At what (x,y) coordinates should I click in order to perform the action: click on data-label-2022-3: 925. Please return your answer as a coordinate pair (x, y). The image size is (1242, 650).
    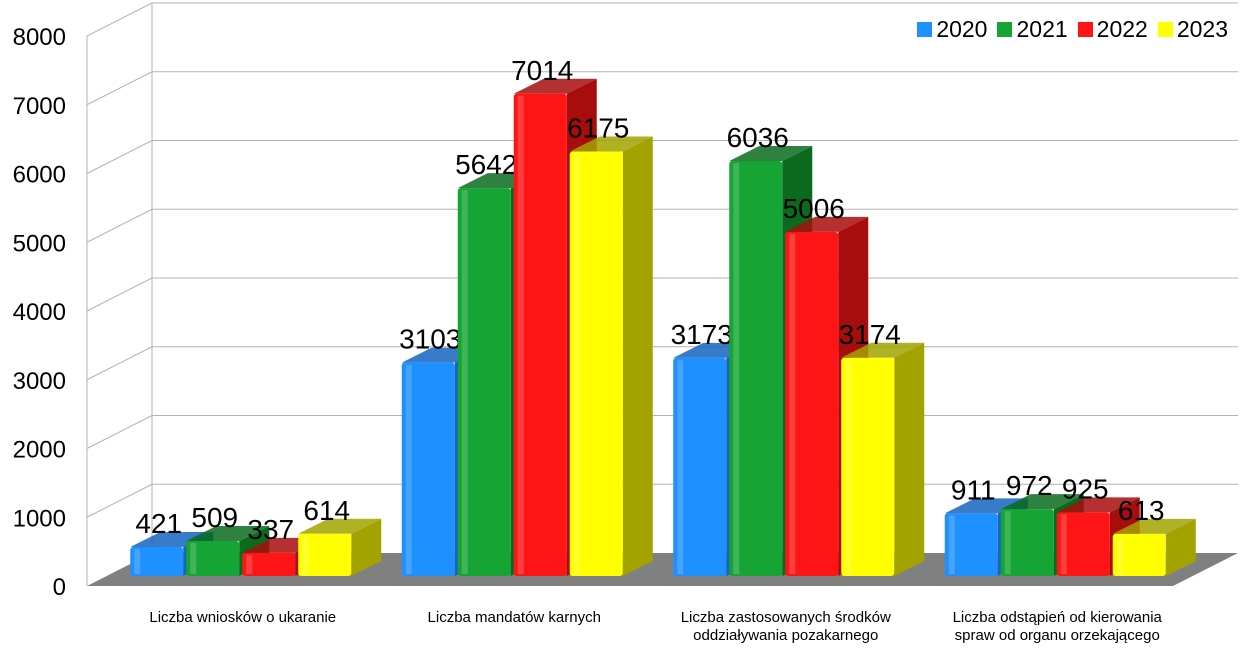
    Looking at the image, I should click on (1085, 488).